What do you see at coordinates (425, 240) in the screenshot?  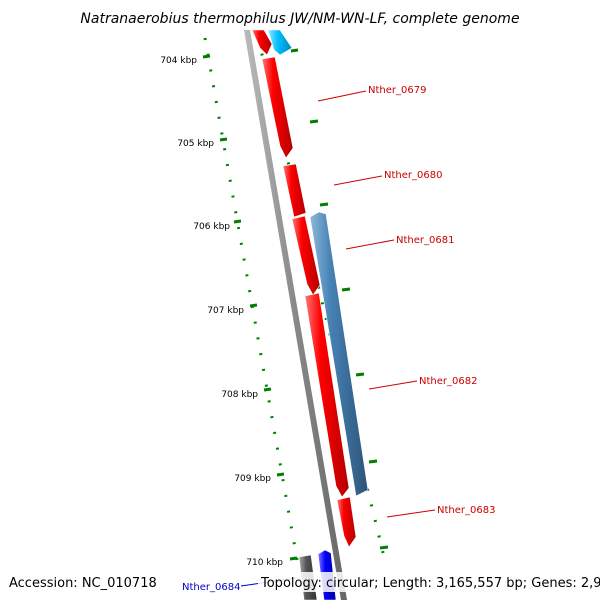 I see `gene-label: Nther_0681` at bounding box center [425, 240].